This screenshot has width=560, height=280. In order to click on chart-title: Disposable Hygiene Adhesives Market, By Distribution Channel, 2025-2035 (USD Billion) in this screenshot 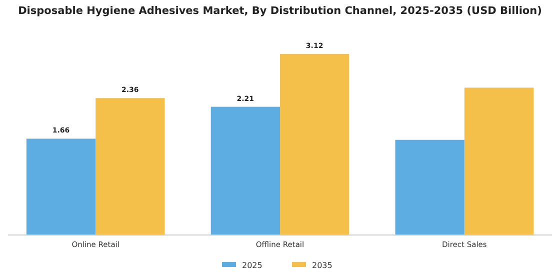, I will do `click(280, 11)`.